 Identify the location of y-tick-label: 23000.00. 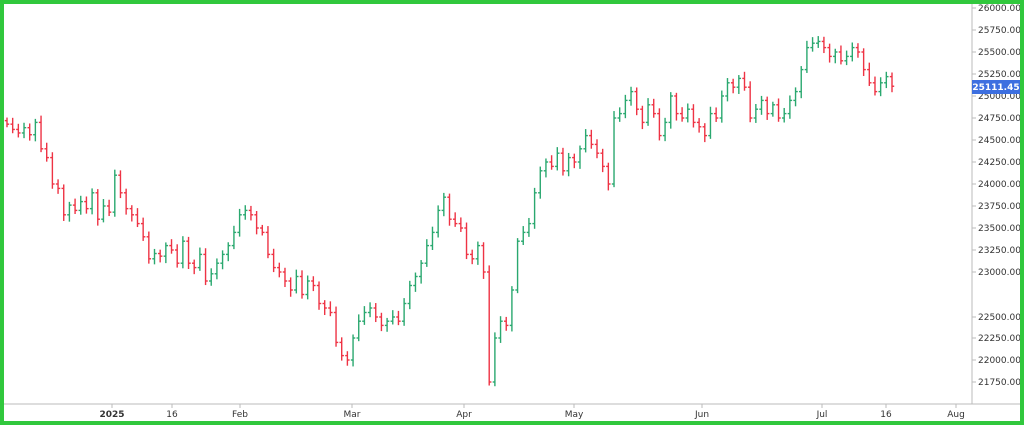
(999, 273).